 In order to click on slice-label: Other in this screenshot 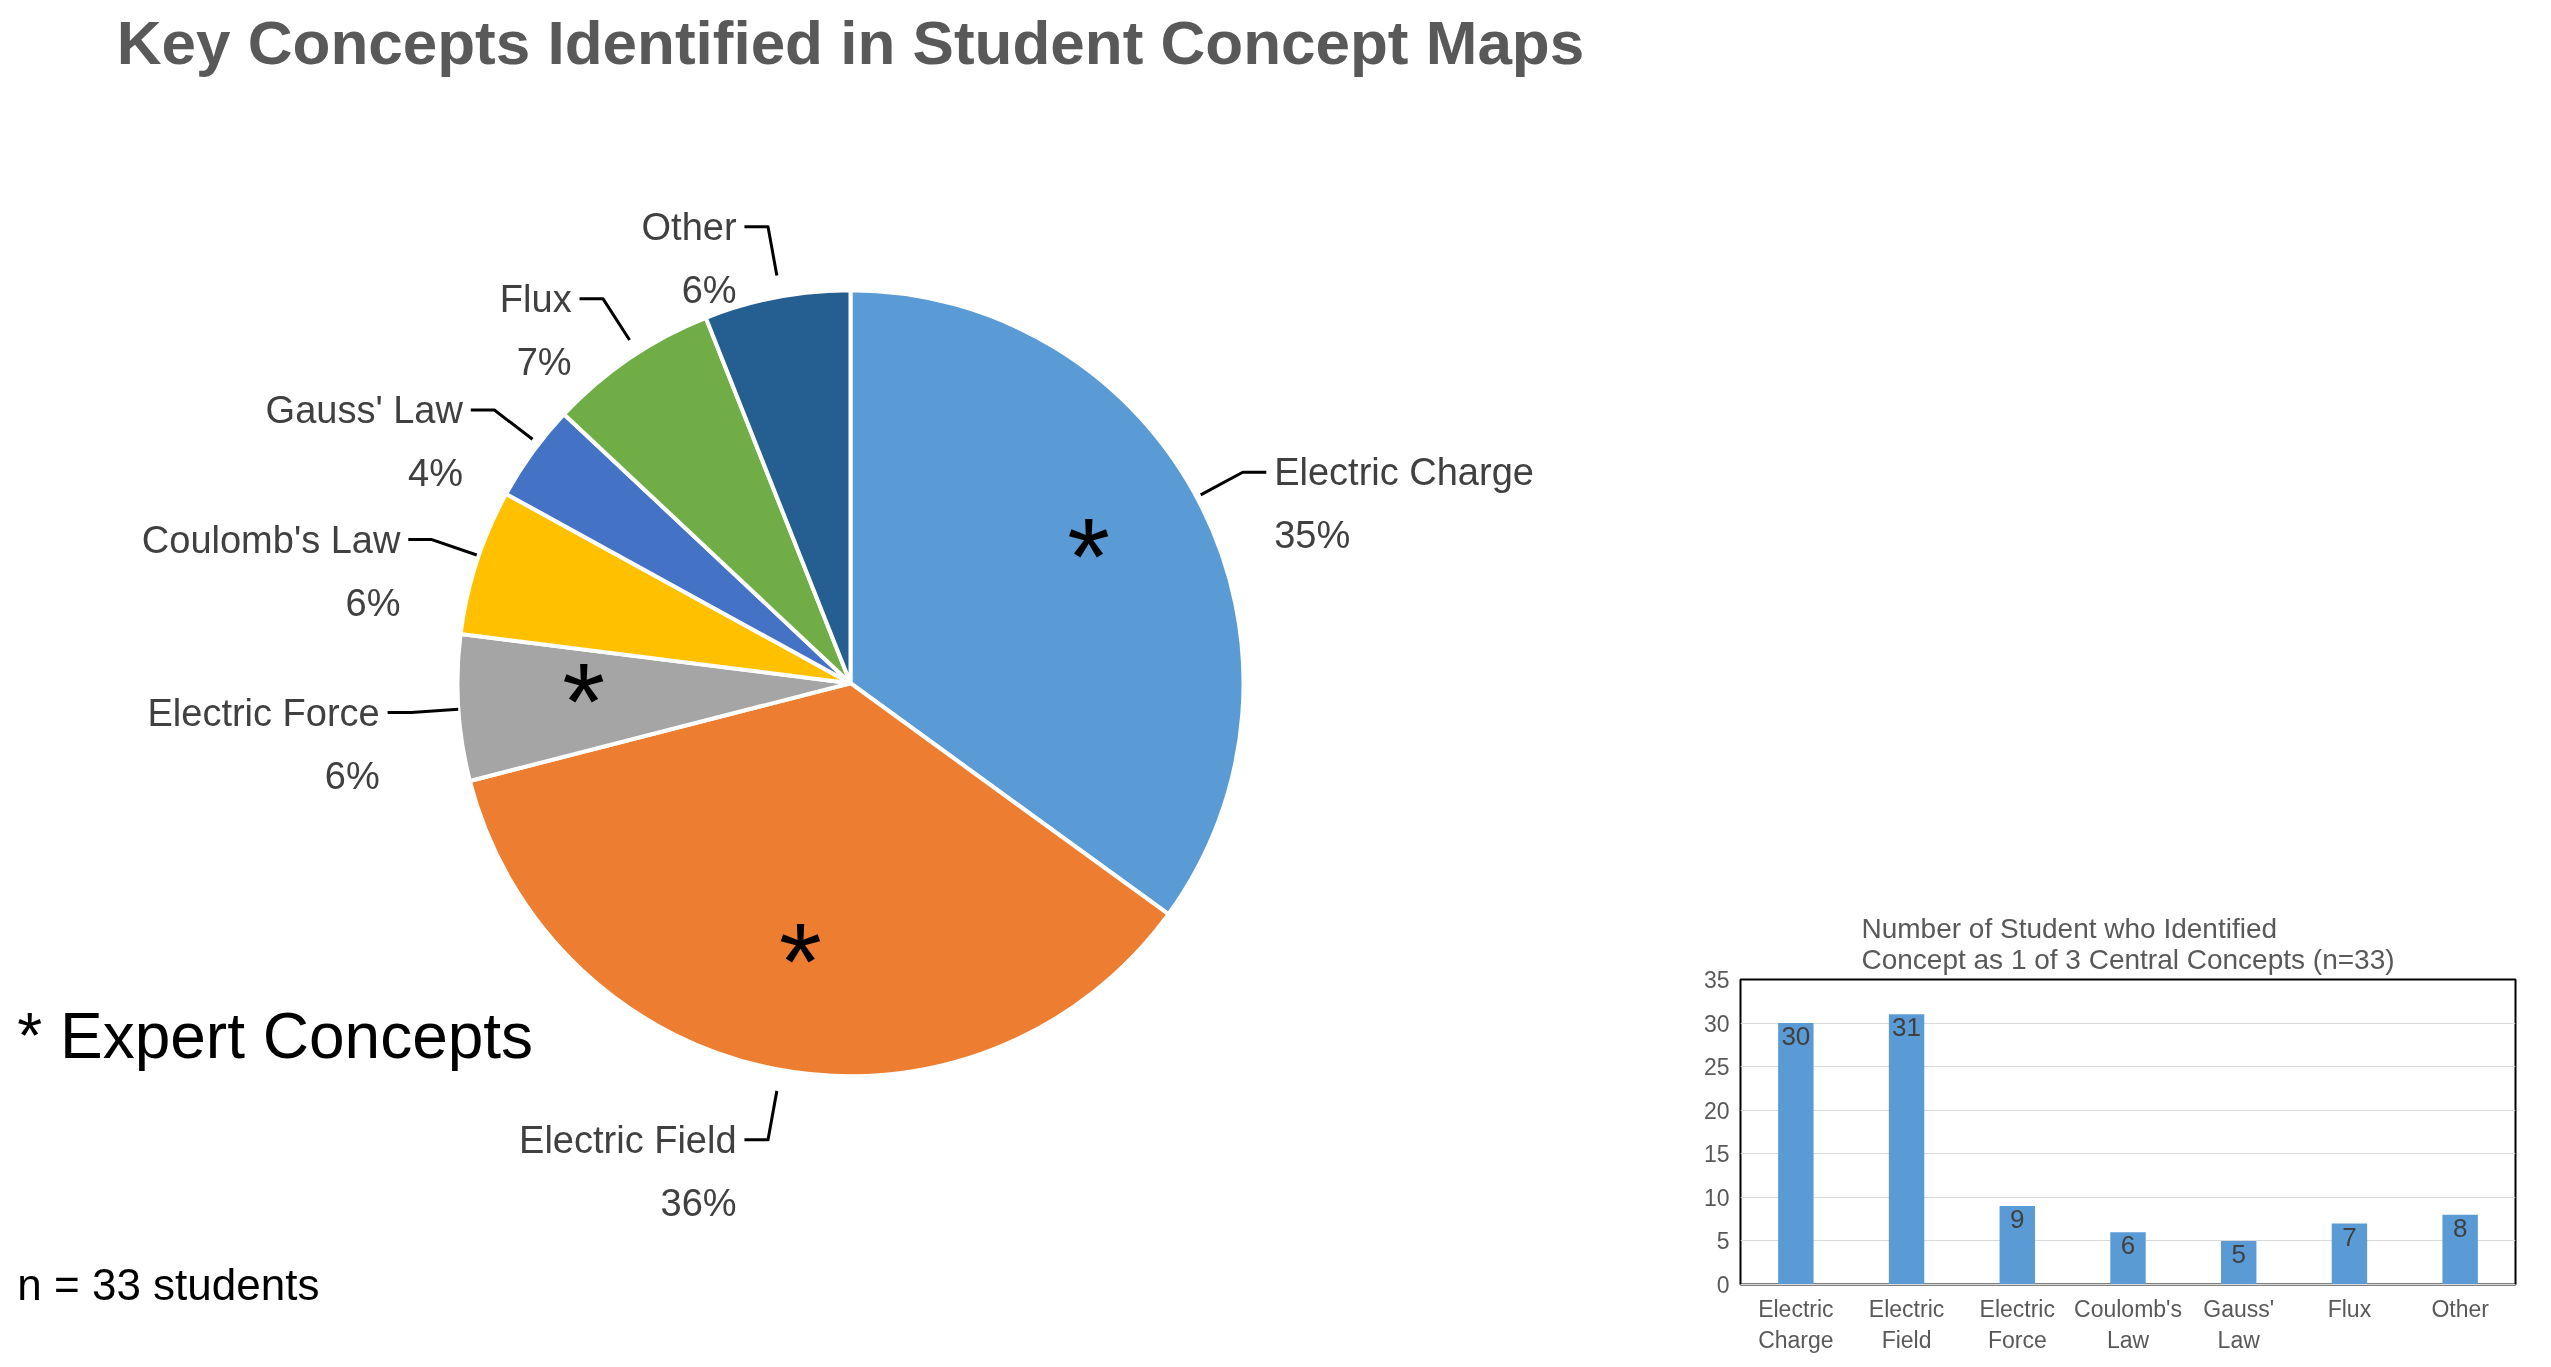, I will do `click(689, 226)`.